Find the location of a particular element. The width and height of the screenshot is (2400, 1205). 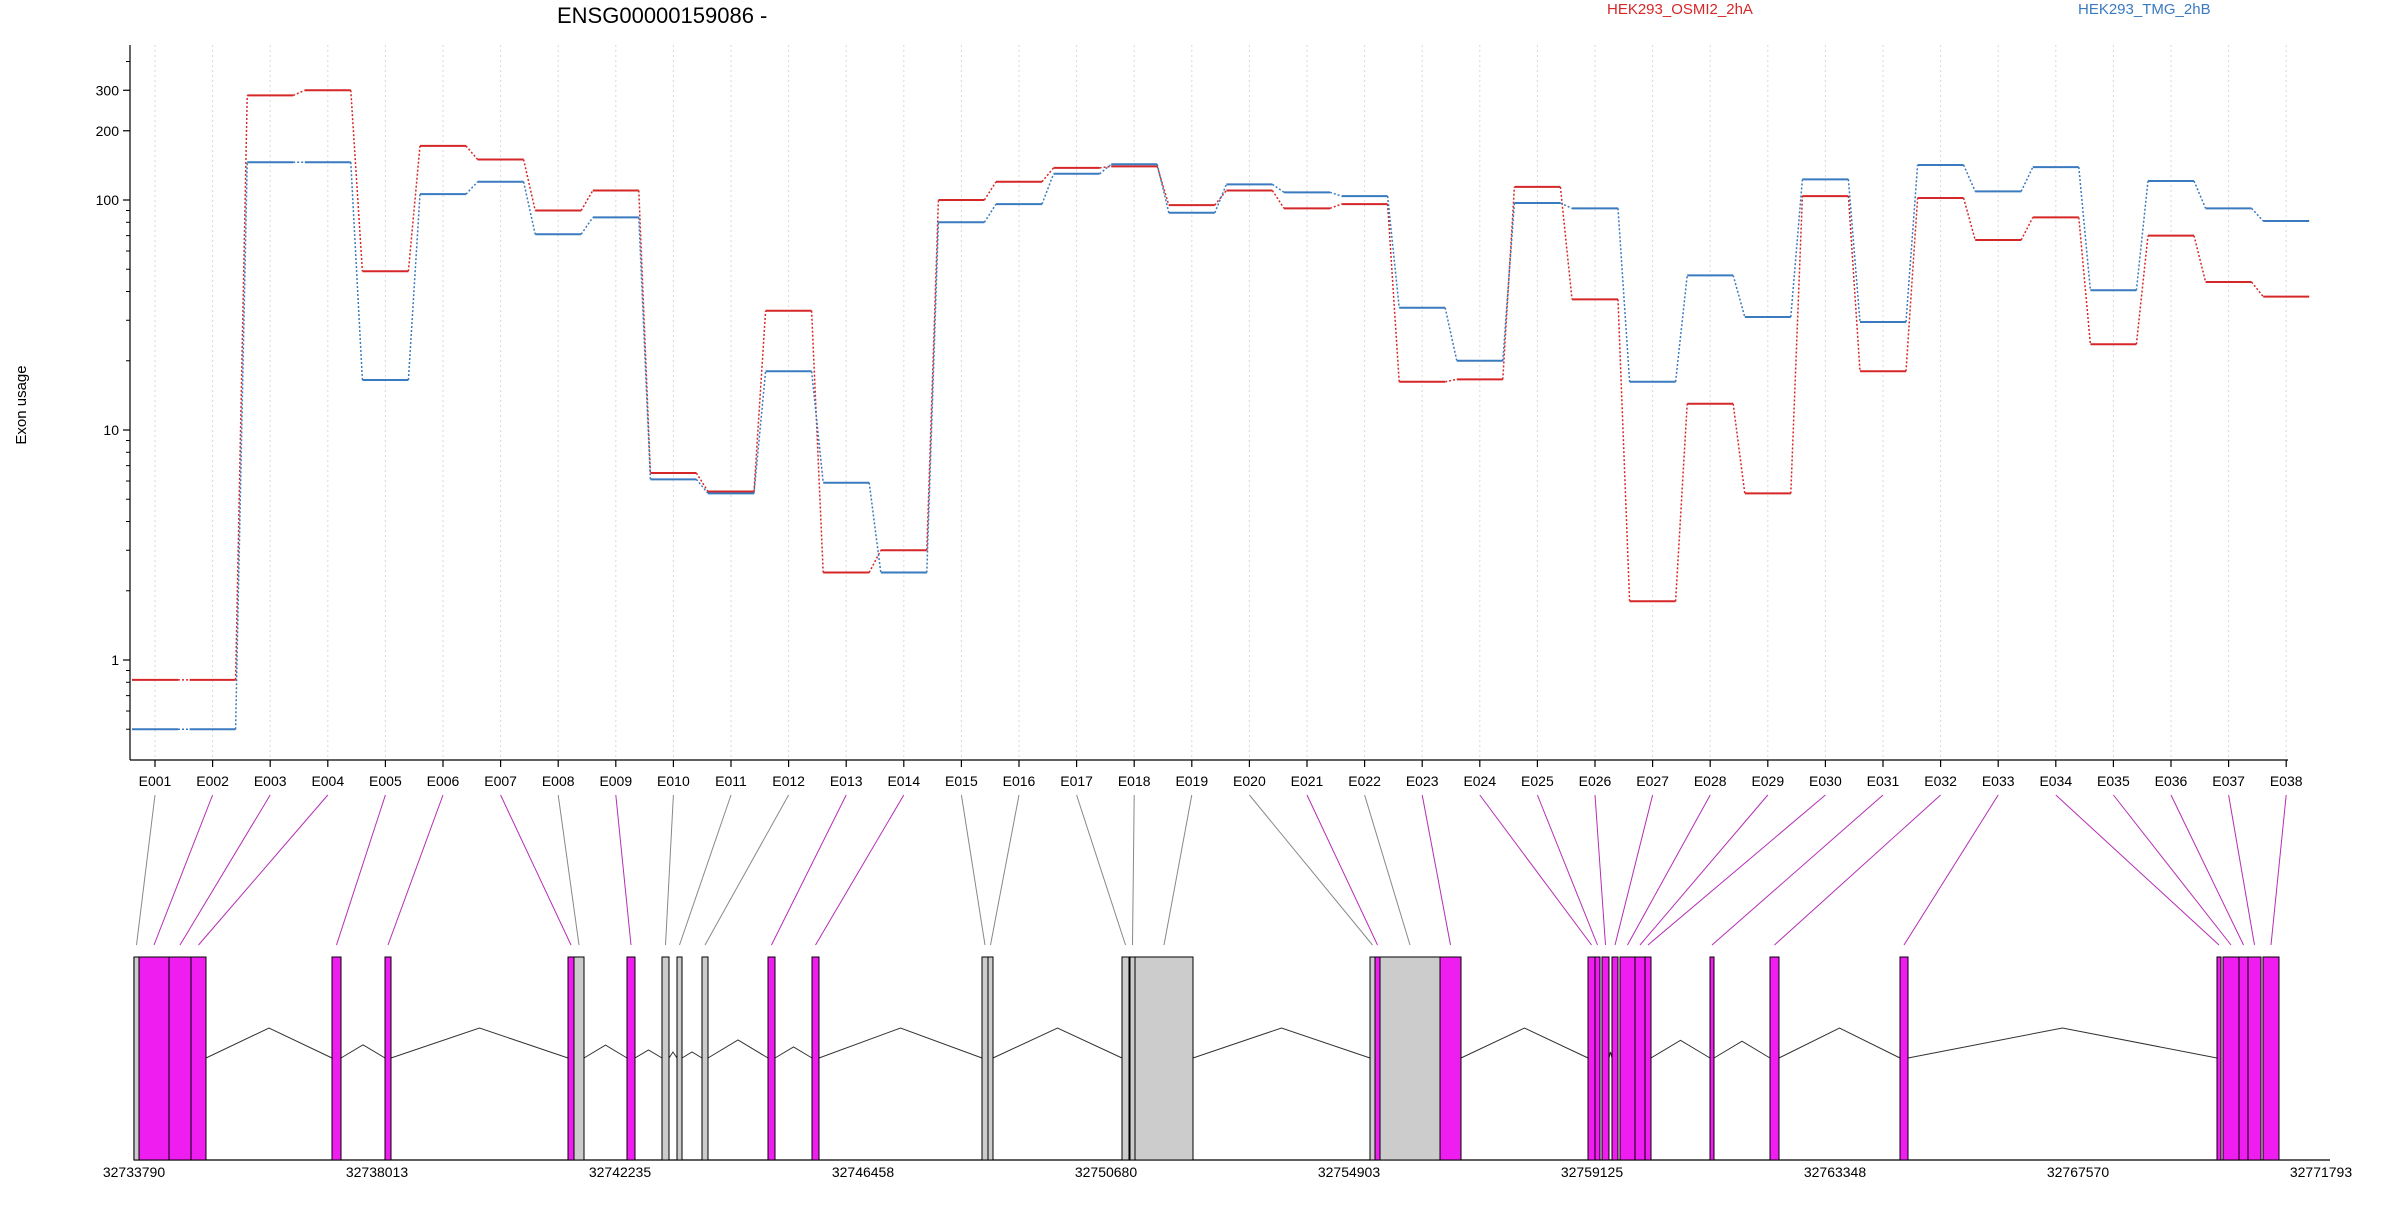

x-tick-label: E034 is located at coordinates (2055, 781).